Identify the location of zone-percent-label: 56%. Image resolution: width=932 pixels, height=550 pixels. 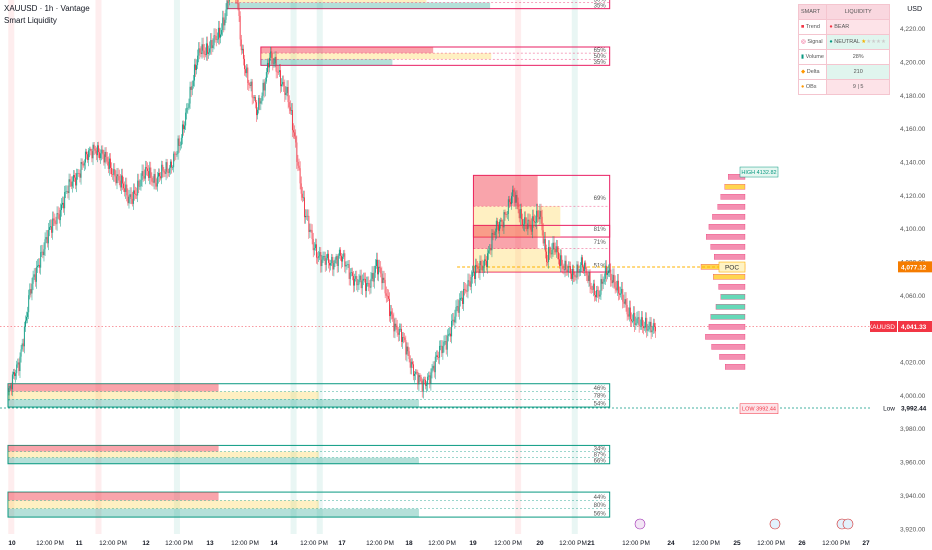
(600, 514).